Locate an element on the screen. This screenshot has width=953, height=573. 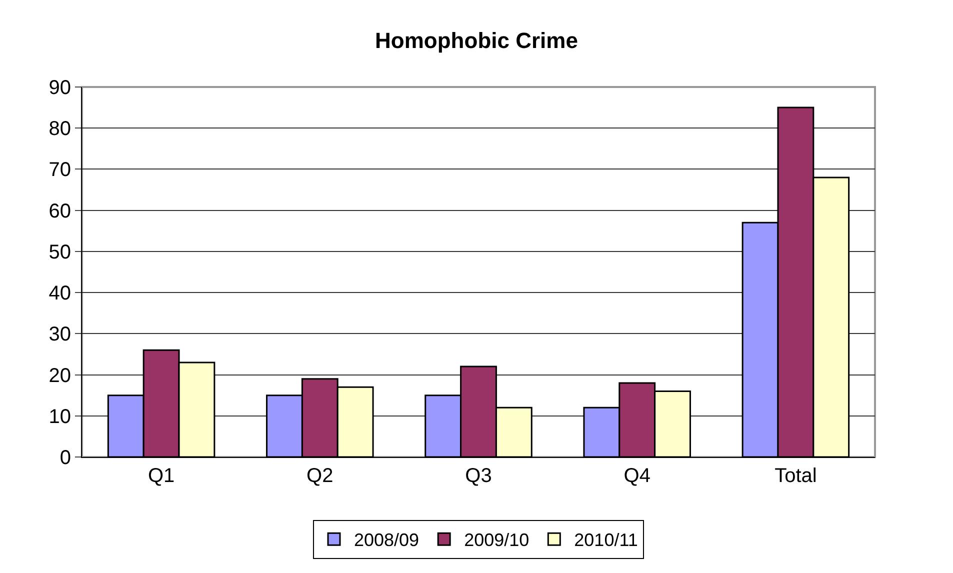
y-tick-label: 20 is located at coordinates (59, 375).